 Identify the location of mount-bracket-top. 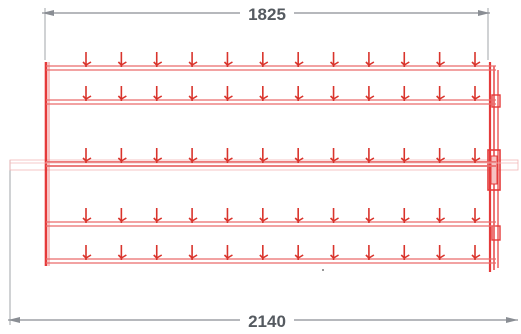
(496, 101).